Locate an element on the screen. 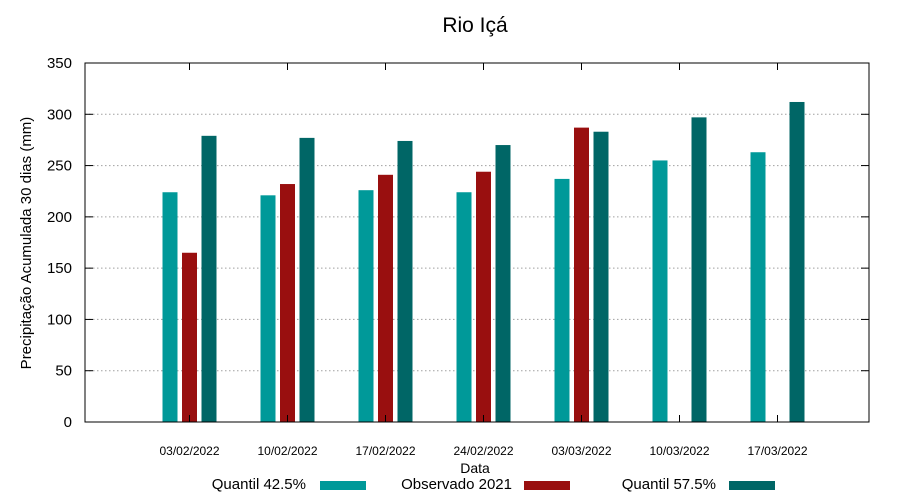  y-tick-label: 200 is located at coordinates (59, 217).